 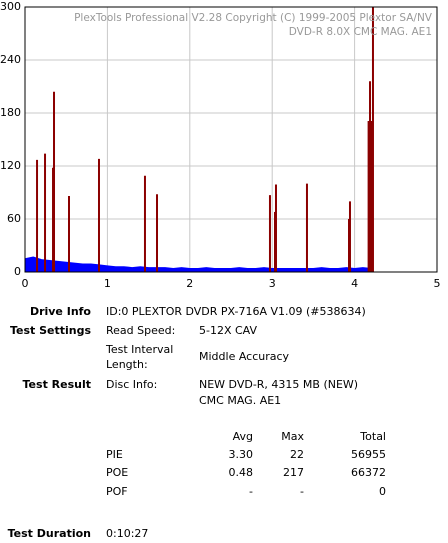 I want to click on y-tick-label: 60, so click(x=14, y=218).